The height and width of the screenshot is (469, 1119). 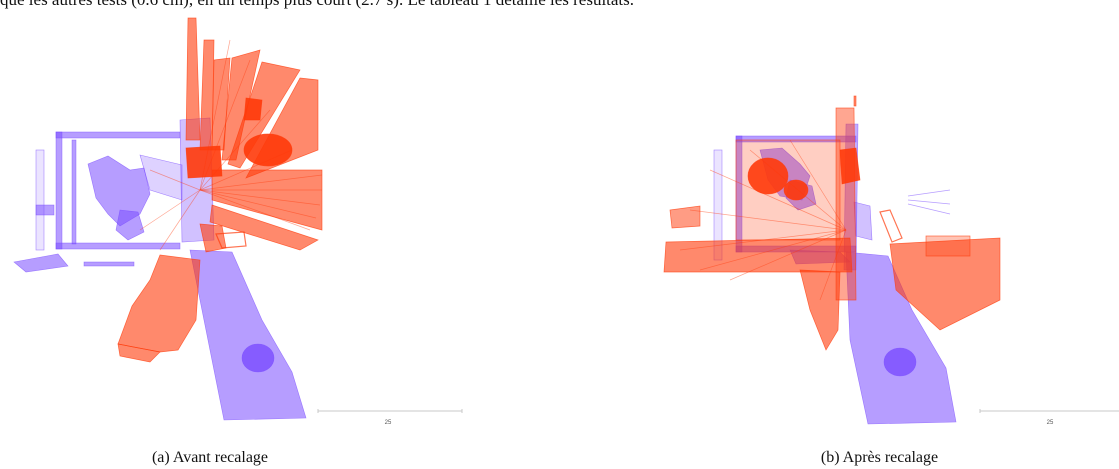 What do you see at coordinates (1050, 423) in the screenshot?
I see `scale-bar-label-b: 25` at bounding box center [1050, 423].